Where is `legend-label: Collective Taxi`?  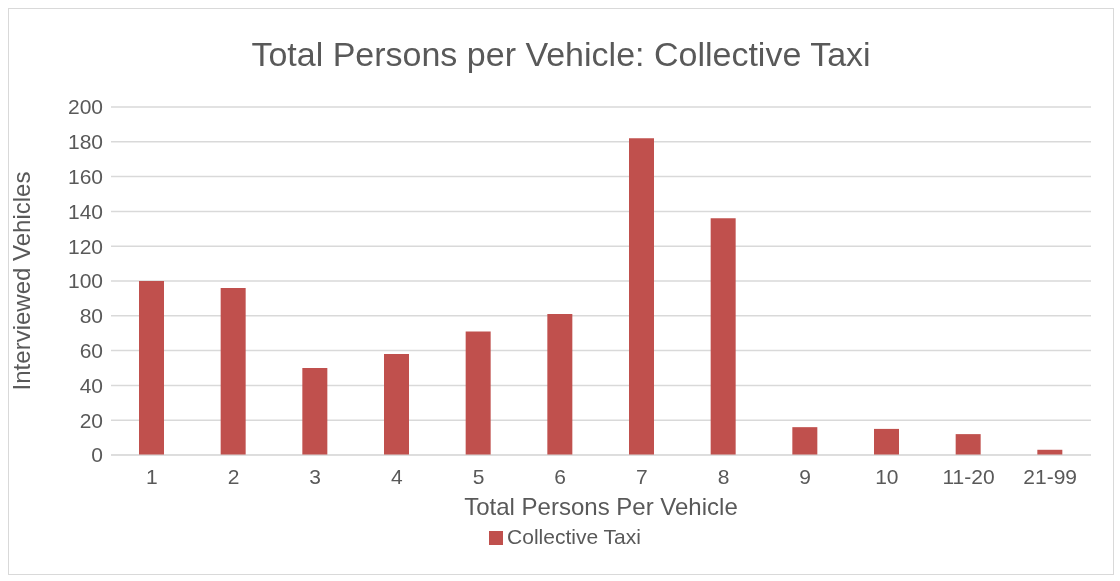
legend-label: Collective Taxi is located at coordinates (574, 536).